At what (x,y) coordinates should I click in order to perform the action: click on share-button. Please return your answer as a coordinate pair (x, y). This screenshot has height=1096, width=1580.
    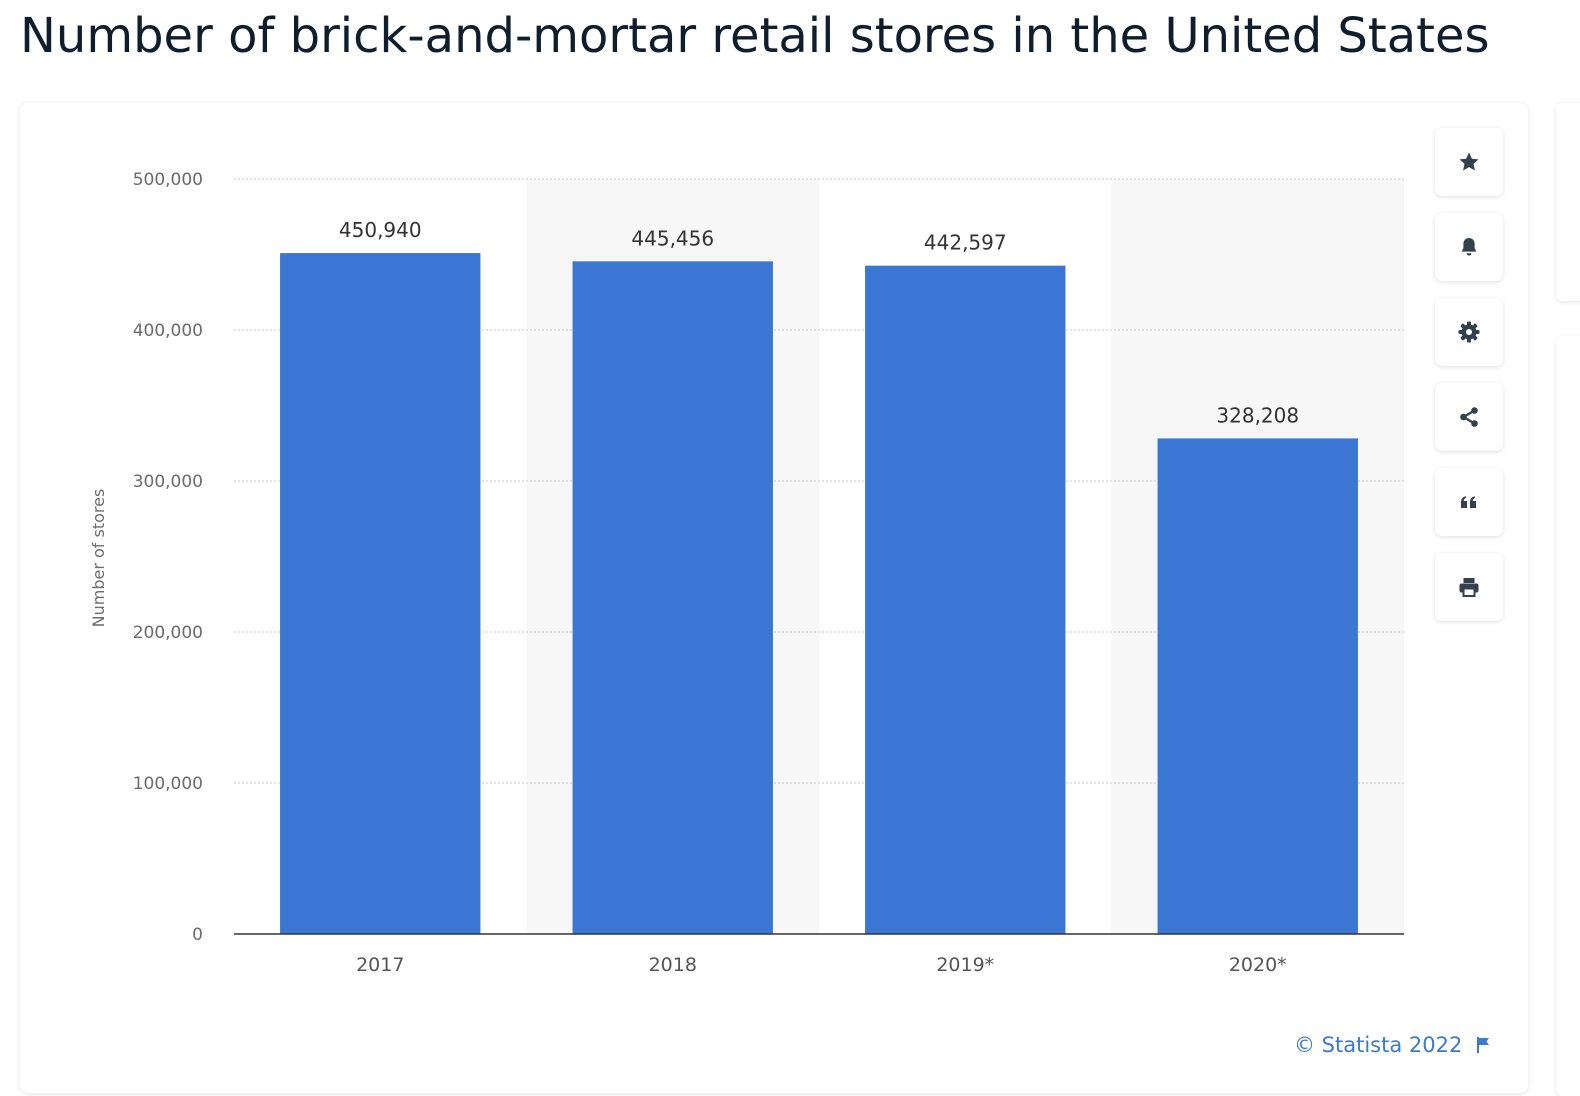
    Looking at the image, I should click on (1469, 417).